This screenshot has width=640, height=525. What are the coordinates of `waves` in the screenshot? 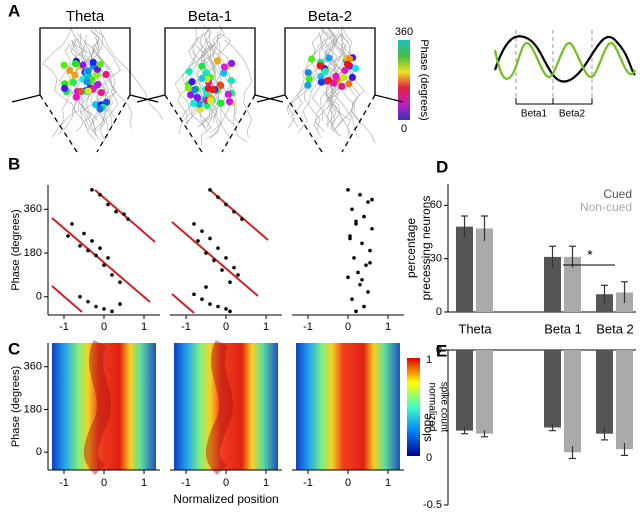 It's located at (564, 67).